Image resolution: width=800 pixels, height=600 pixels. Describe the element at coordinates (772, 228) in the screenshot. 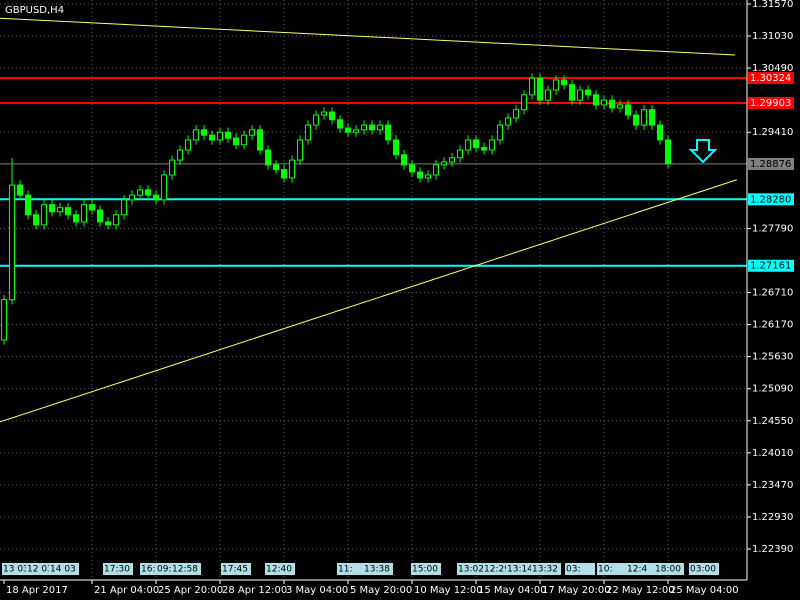

I see `y-tick-label: 1.27790` at that location.